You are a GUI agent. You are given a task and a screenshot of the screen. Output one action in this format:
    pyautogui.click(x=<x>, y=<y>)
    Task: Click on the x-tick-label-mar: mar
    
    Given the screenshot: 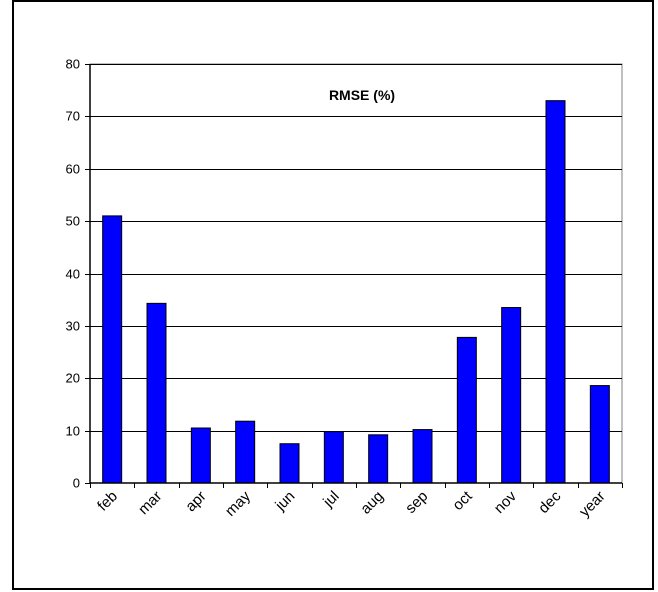 What is the action you would take?
    pyautogui.click(x=150, y=503)
    